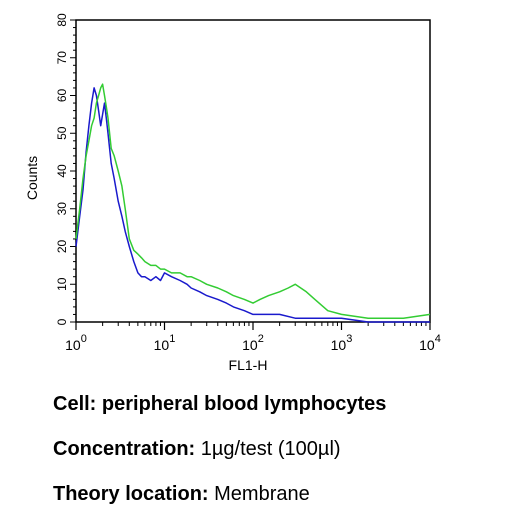  I want to click on location-caption: Theory location: Membrane, so click(181, 494).